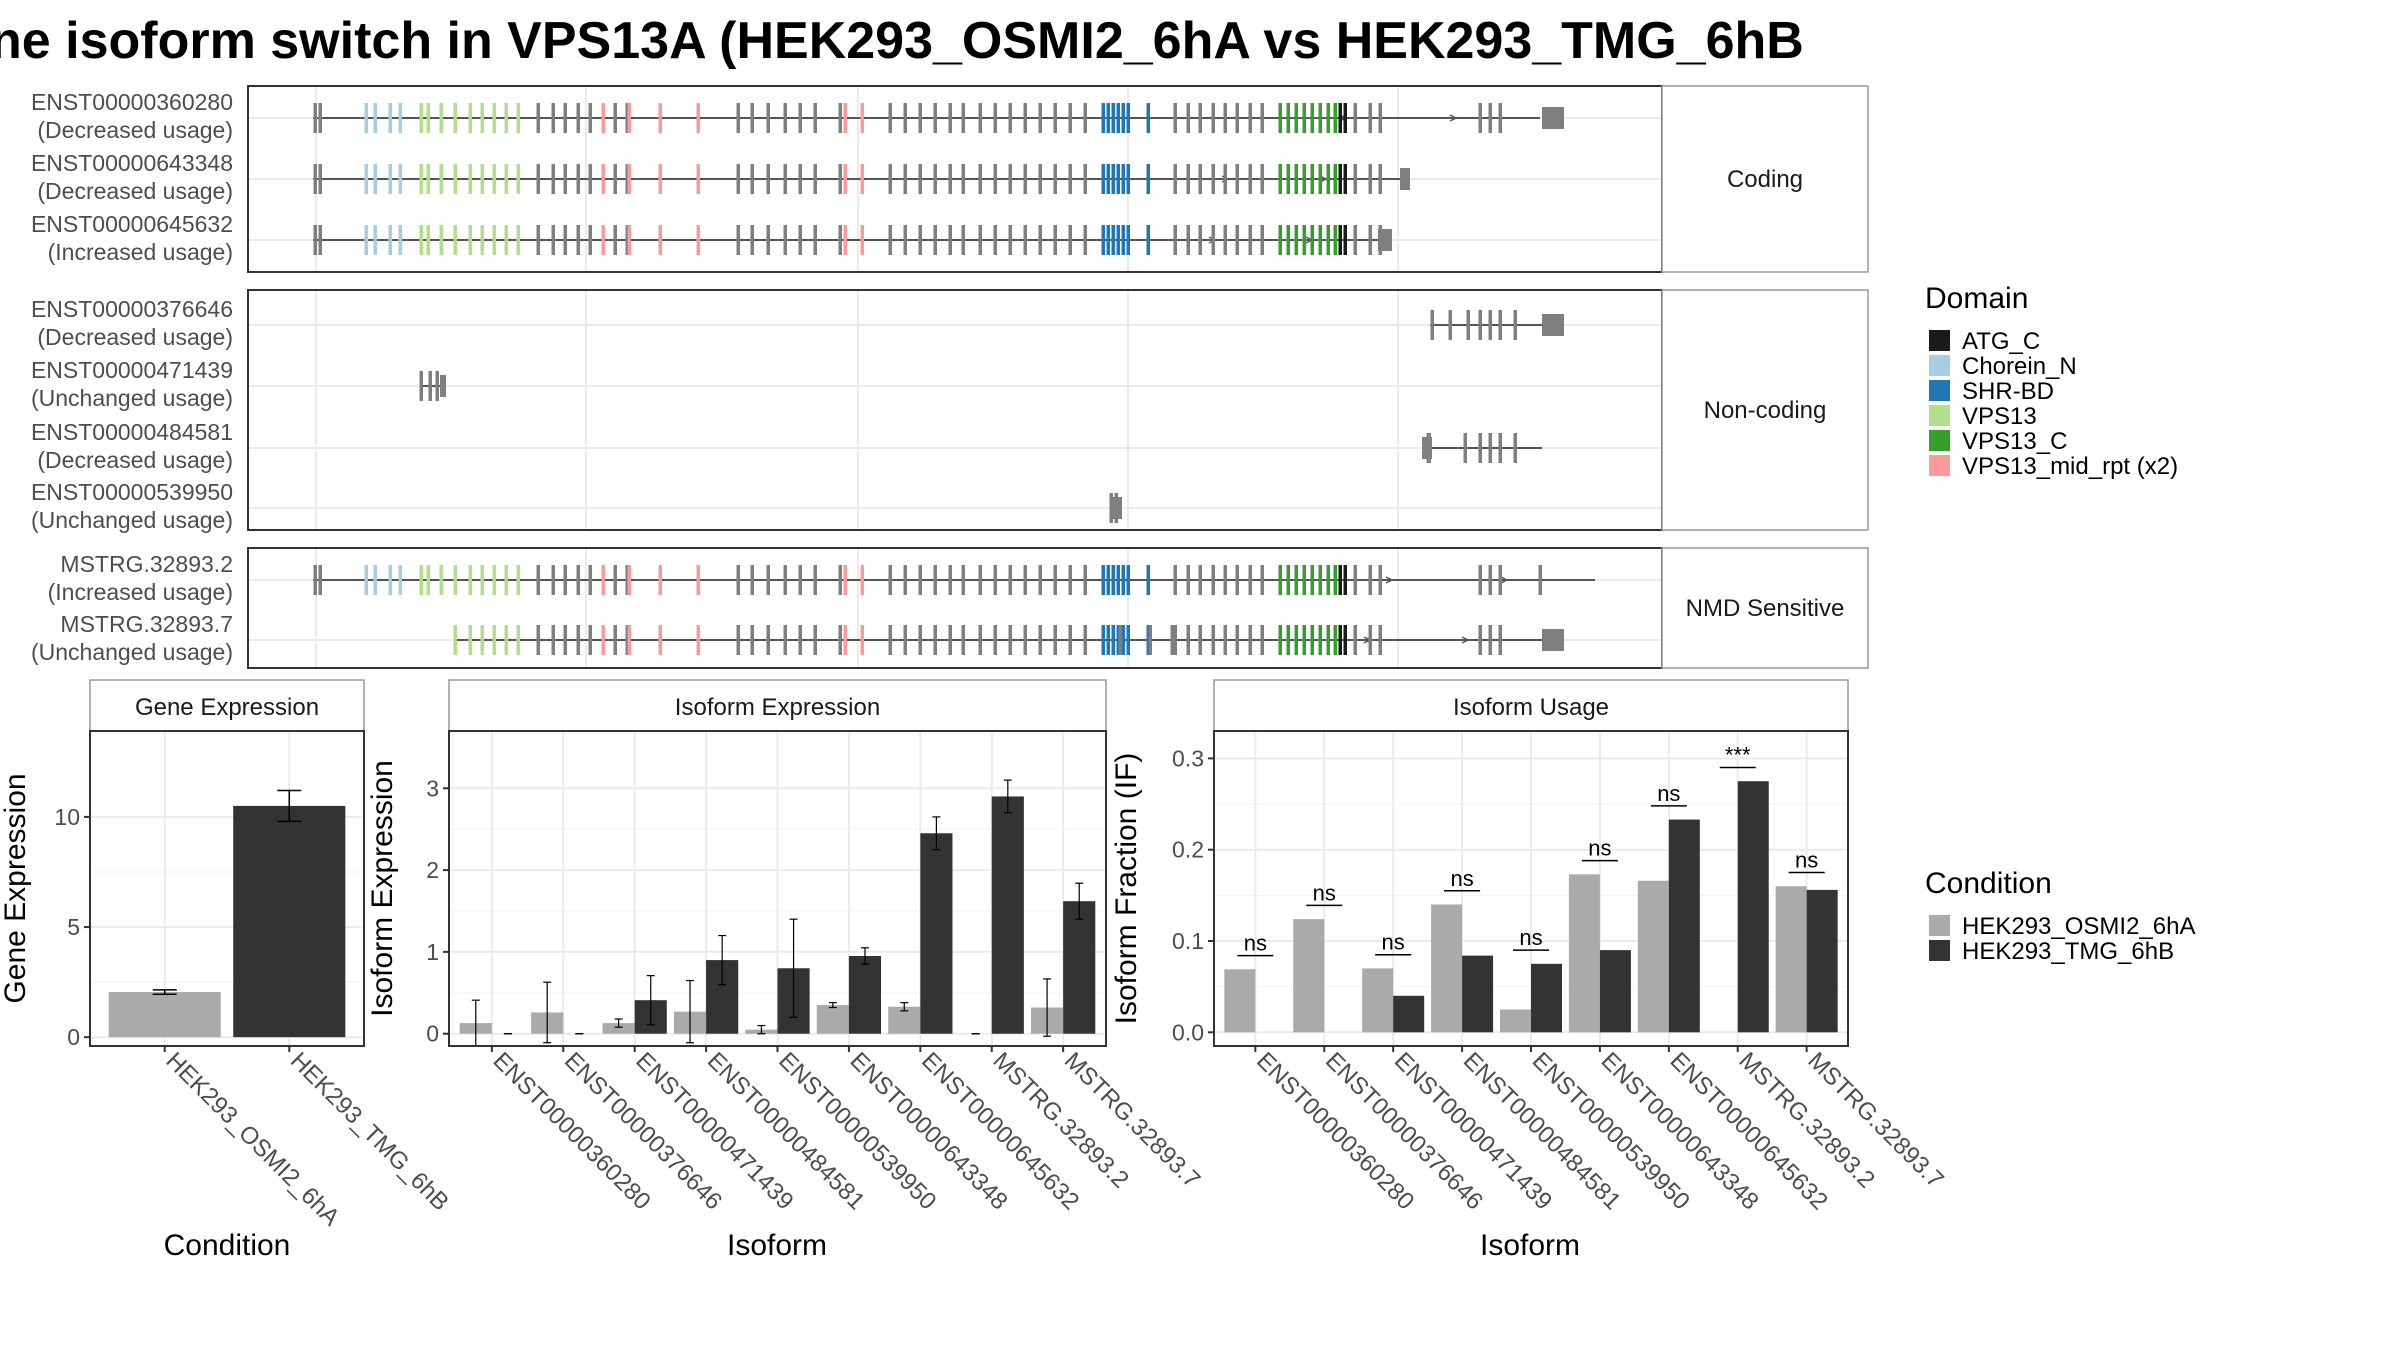  Describe the element at coordinates (2078, 926) in the screenshot. I see `condition-legend-label: HEK293_OSMI2_6hA` at that location.